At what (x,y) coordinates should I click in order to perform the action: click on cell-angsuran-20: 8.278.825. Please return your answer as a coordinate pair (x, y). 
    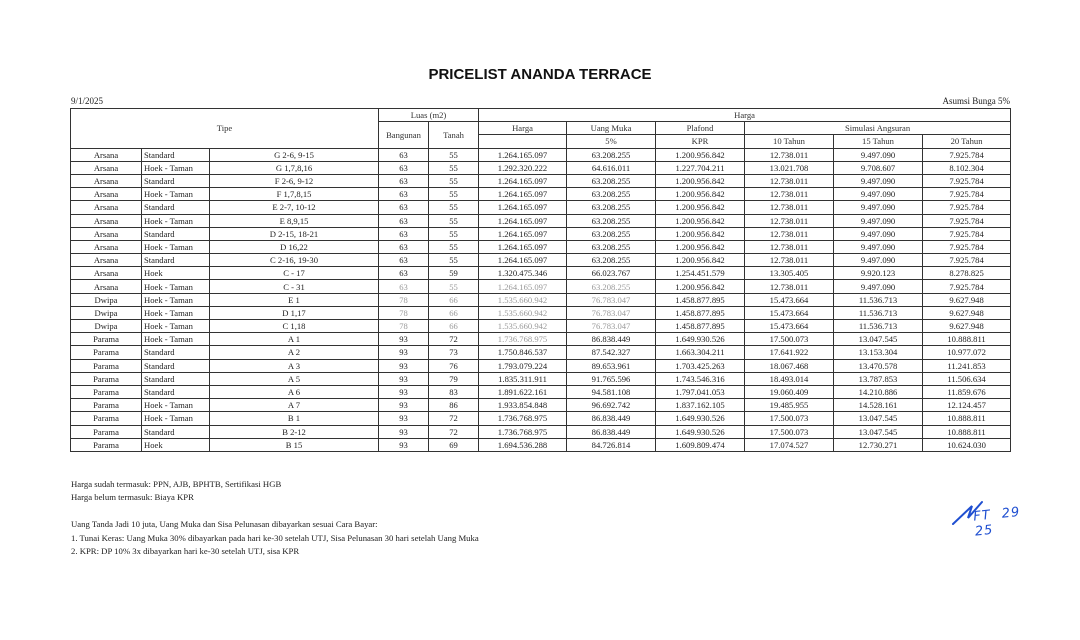
    Looking at the image, I should click on (967, 273).